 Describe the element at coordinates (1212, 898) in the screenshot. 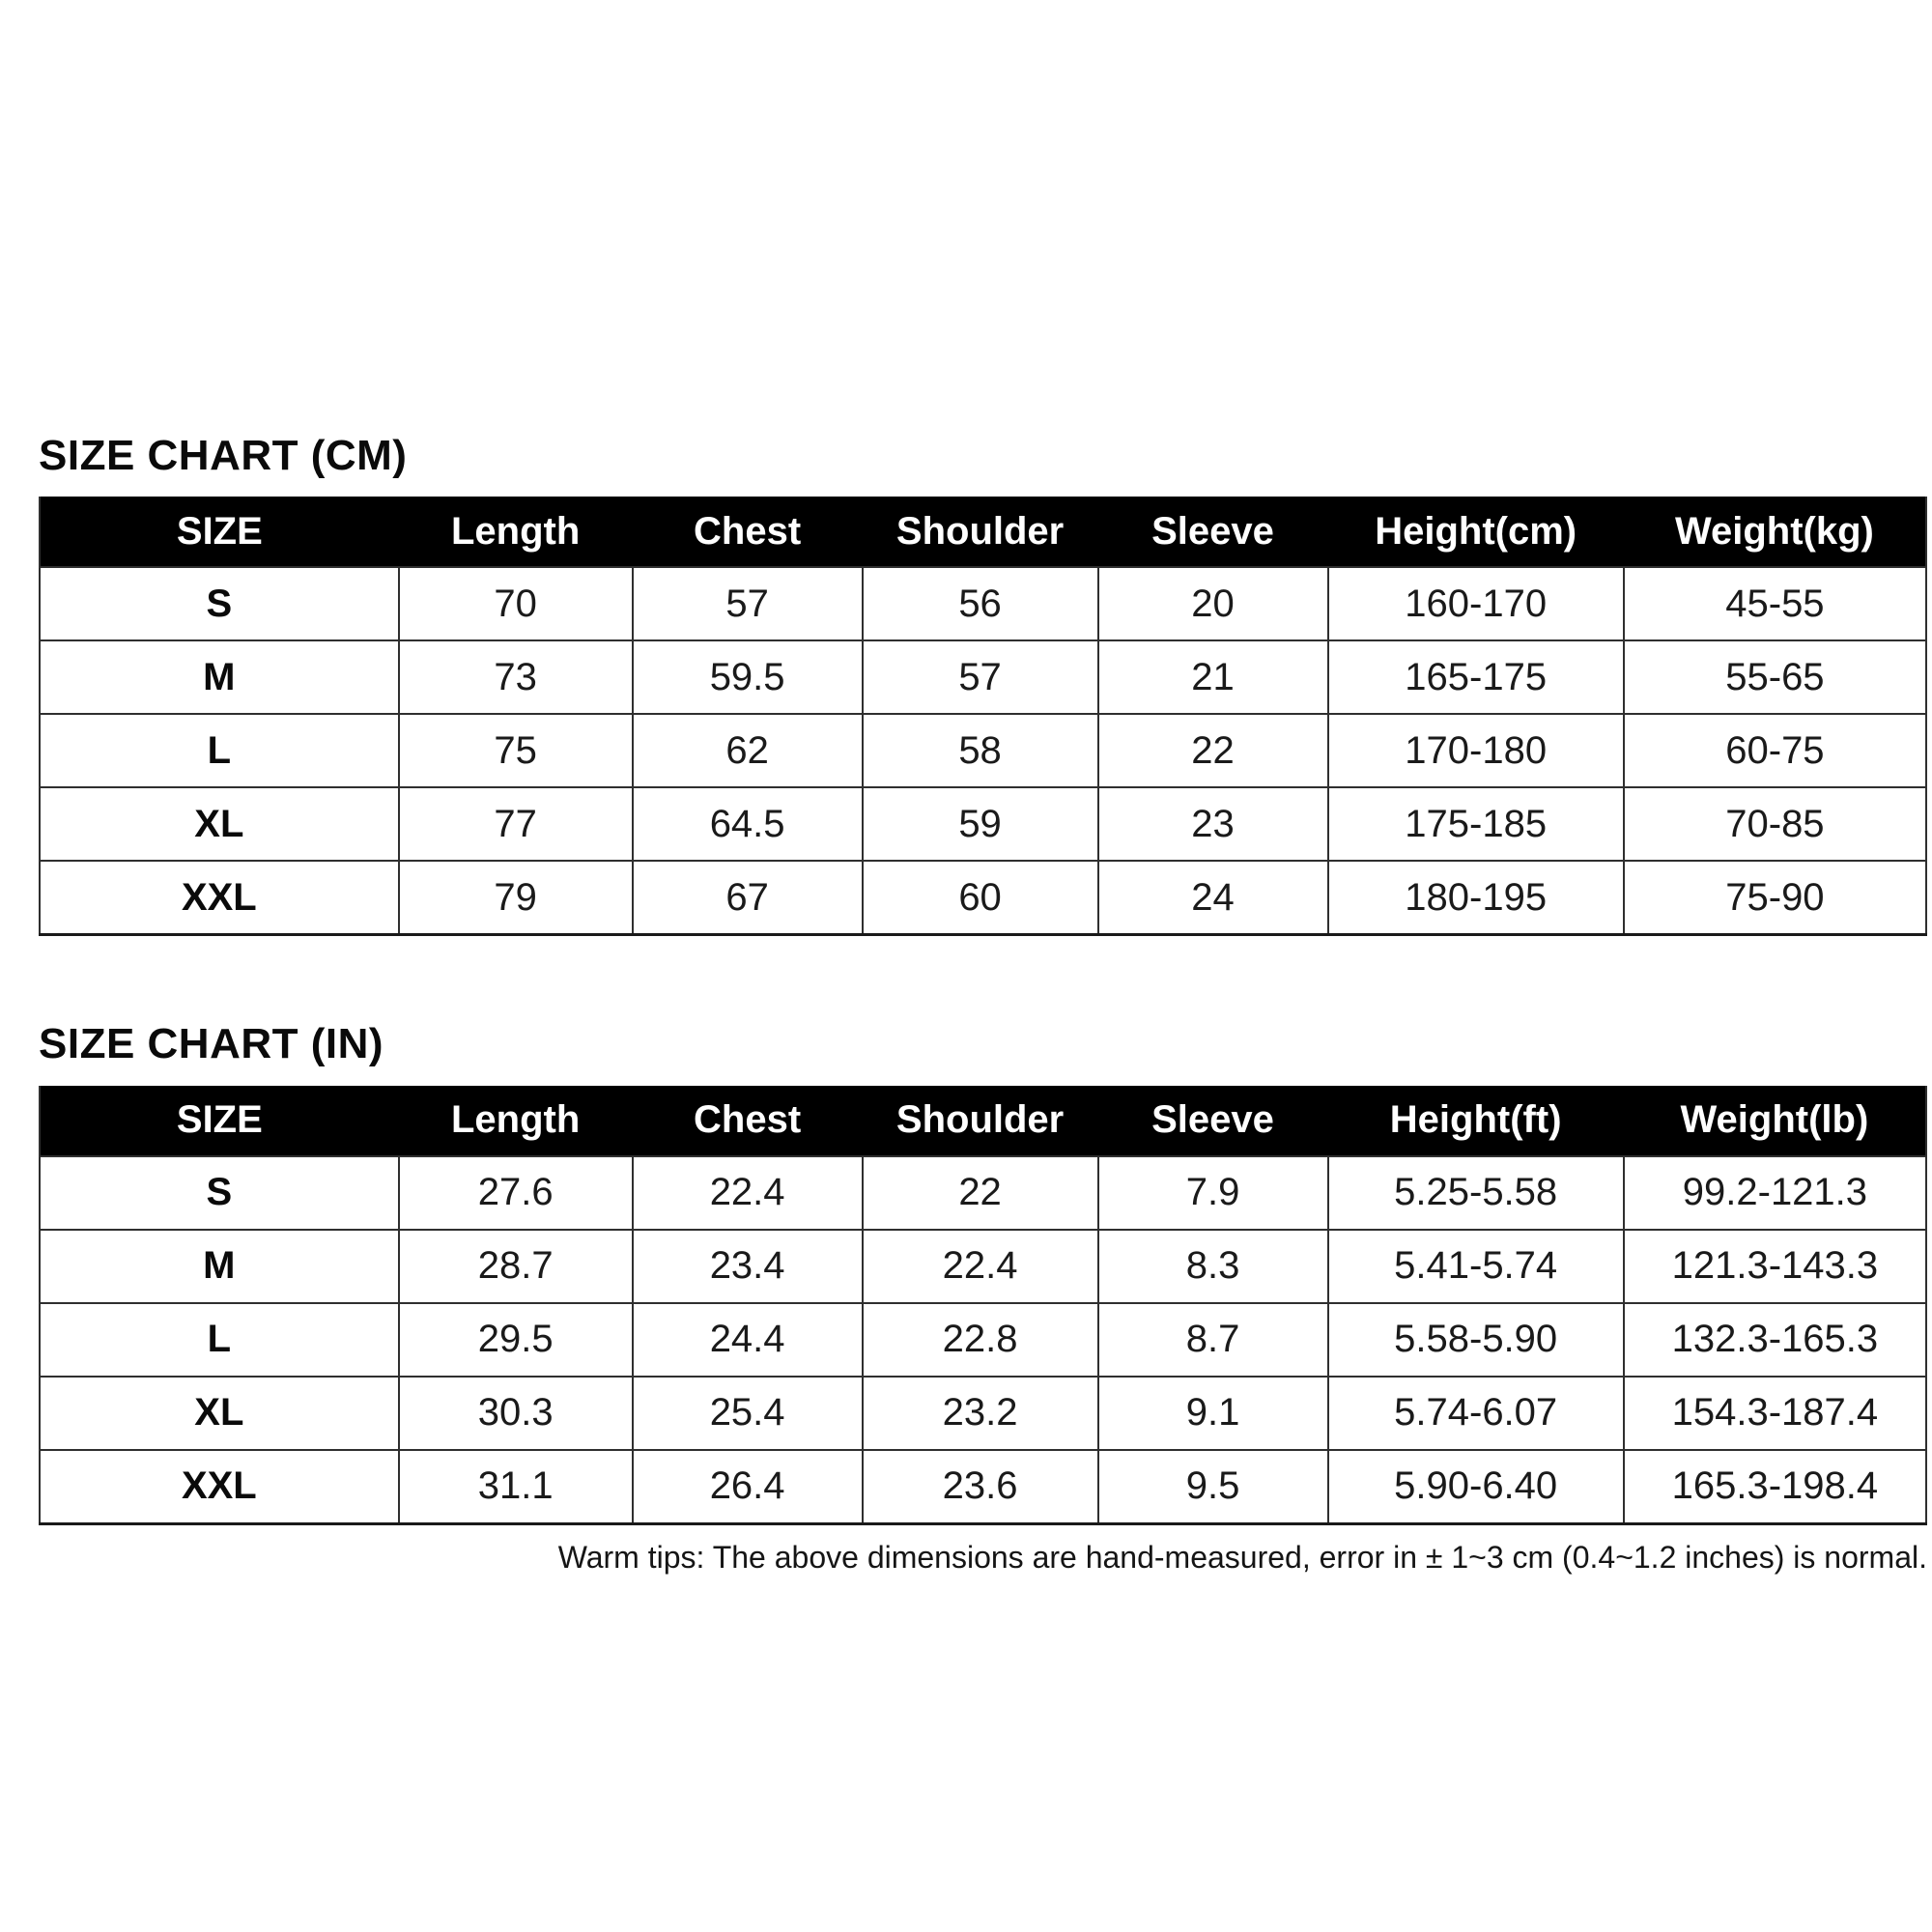

I see `table-cell: 24` at that location.